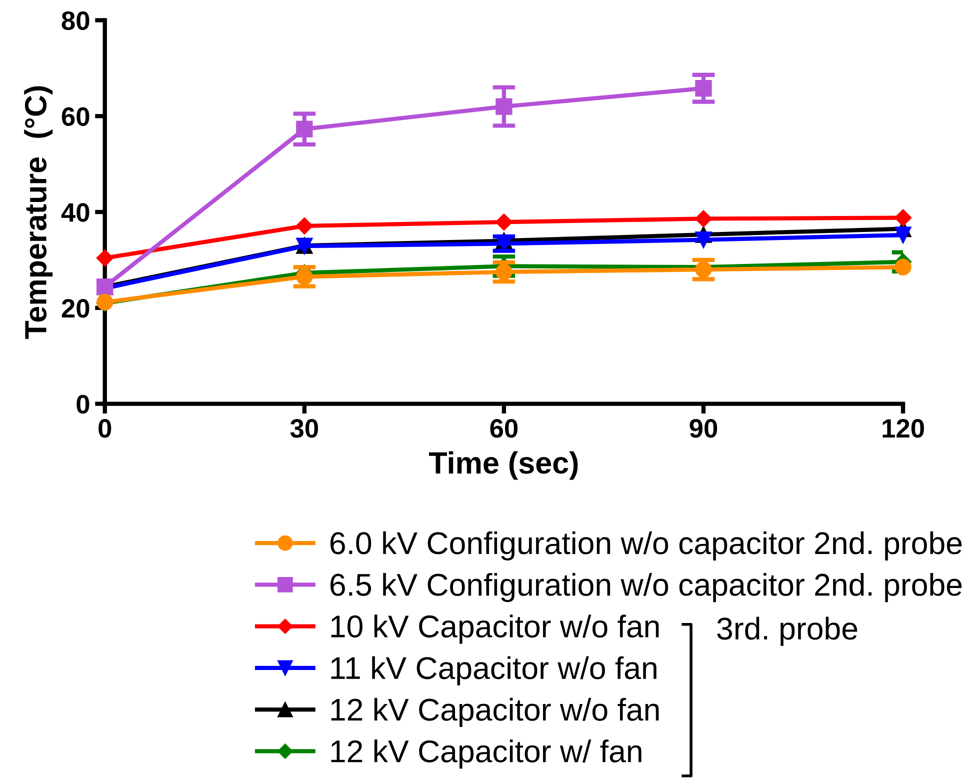  I want to click on y-tick-label: 0, so click(83, 404).